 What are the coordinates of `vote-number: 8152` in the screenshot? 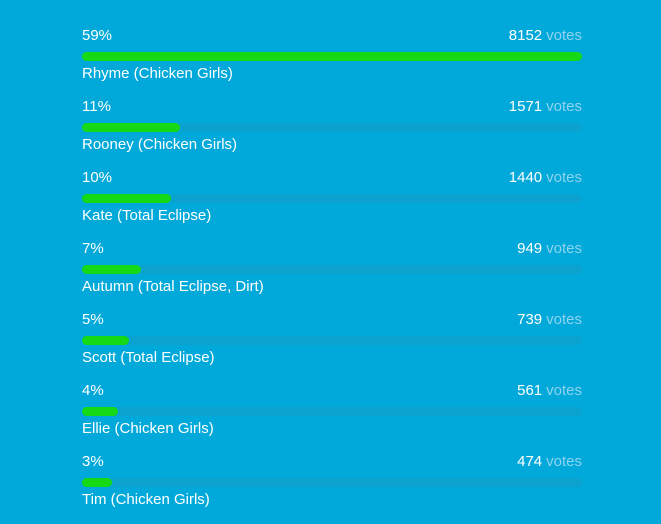 It's located at (525, 35).